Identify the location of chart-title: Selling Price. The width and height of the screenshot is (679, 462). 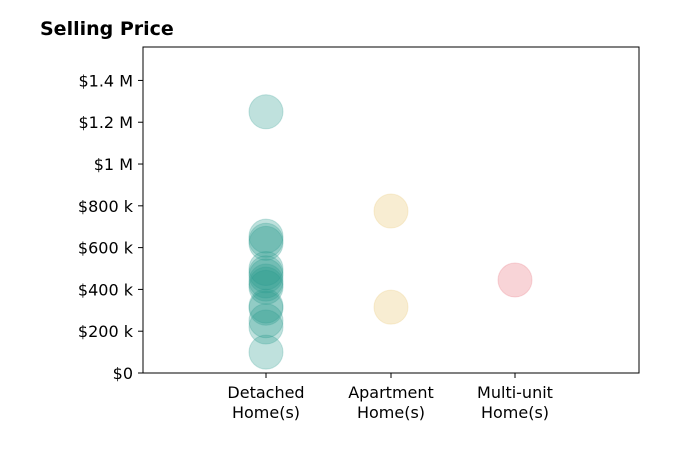
(107, 29).